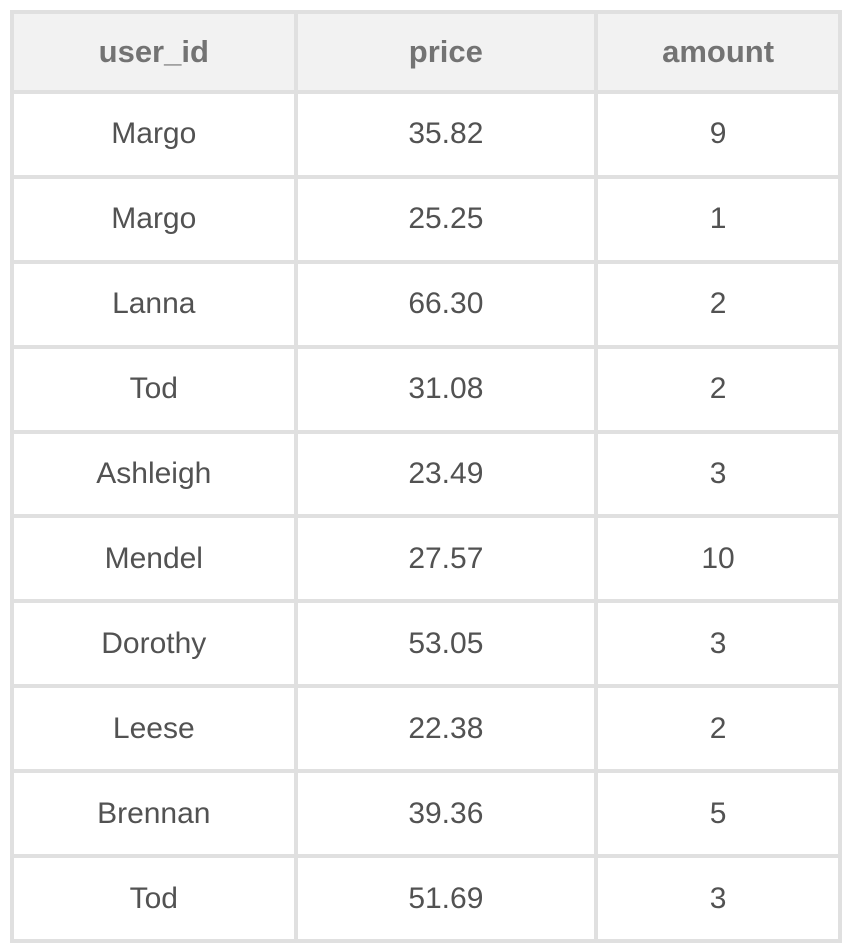  What do you see at coordinates (154, 814) in the screenshot?
I see `table-cell-user_id: Brennan` at bounding box center [154, 814].